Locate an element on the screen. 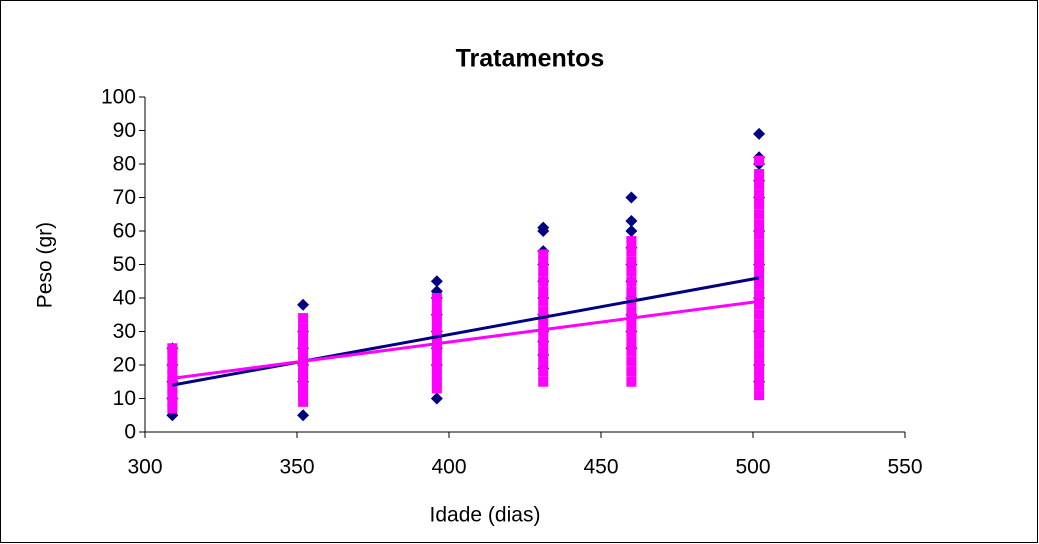 The image size is (1039, 544). x-tick-label: 500 is located at coordinates (752, 467).